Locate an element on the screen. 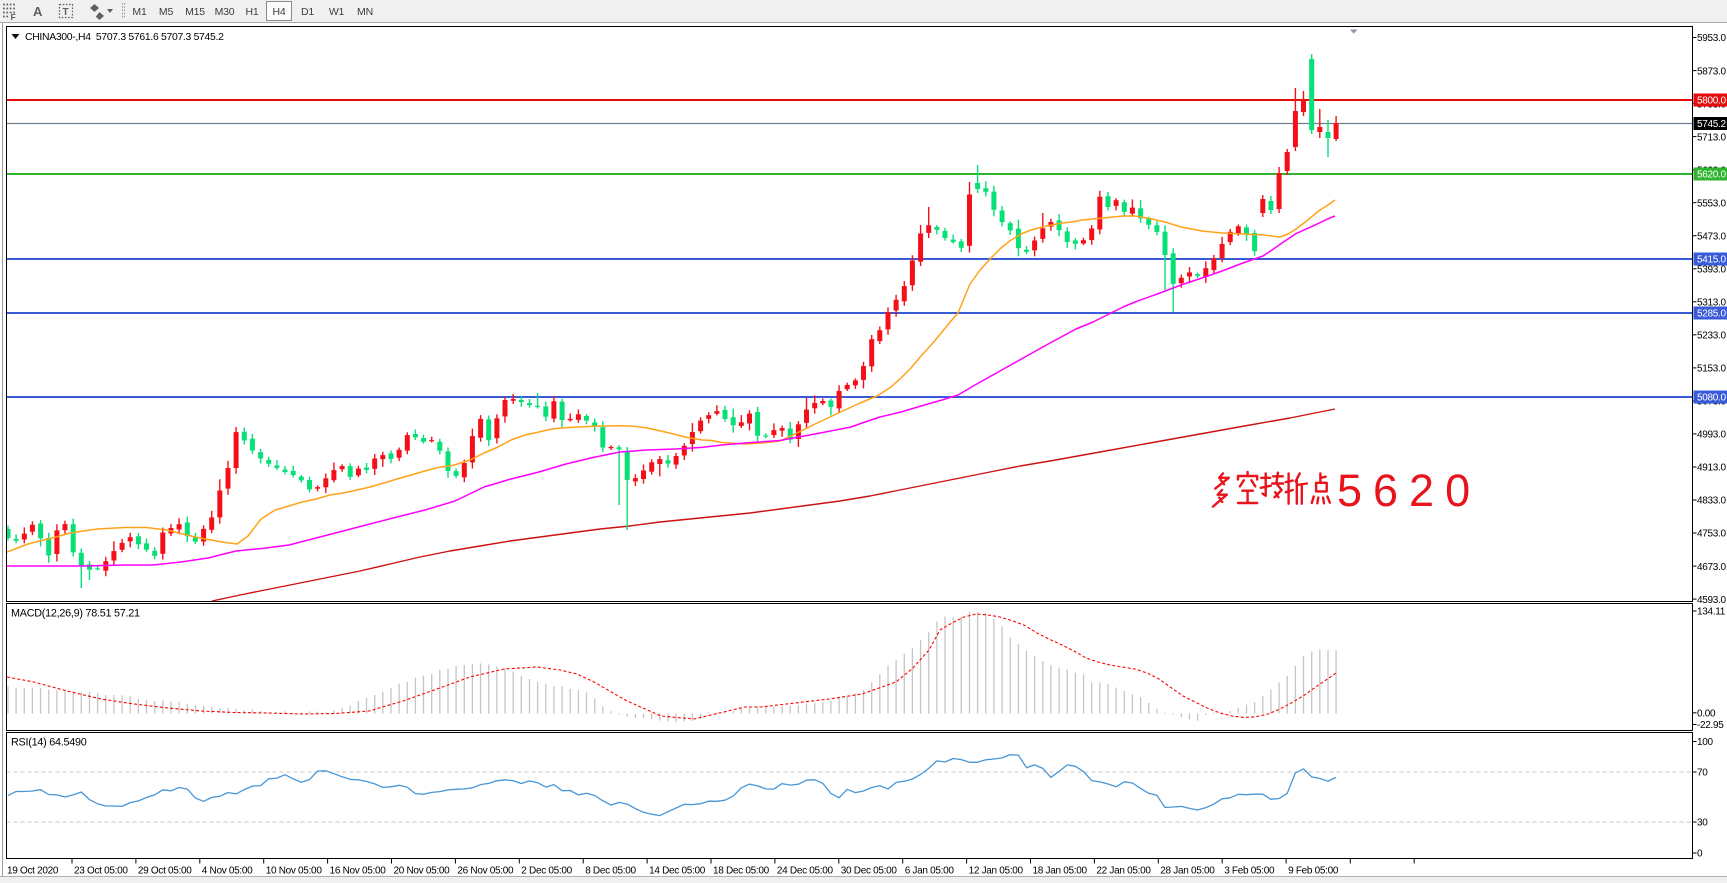  svg-text: 9 Feb 05:00 is located at coordinates (1313, 871).